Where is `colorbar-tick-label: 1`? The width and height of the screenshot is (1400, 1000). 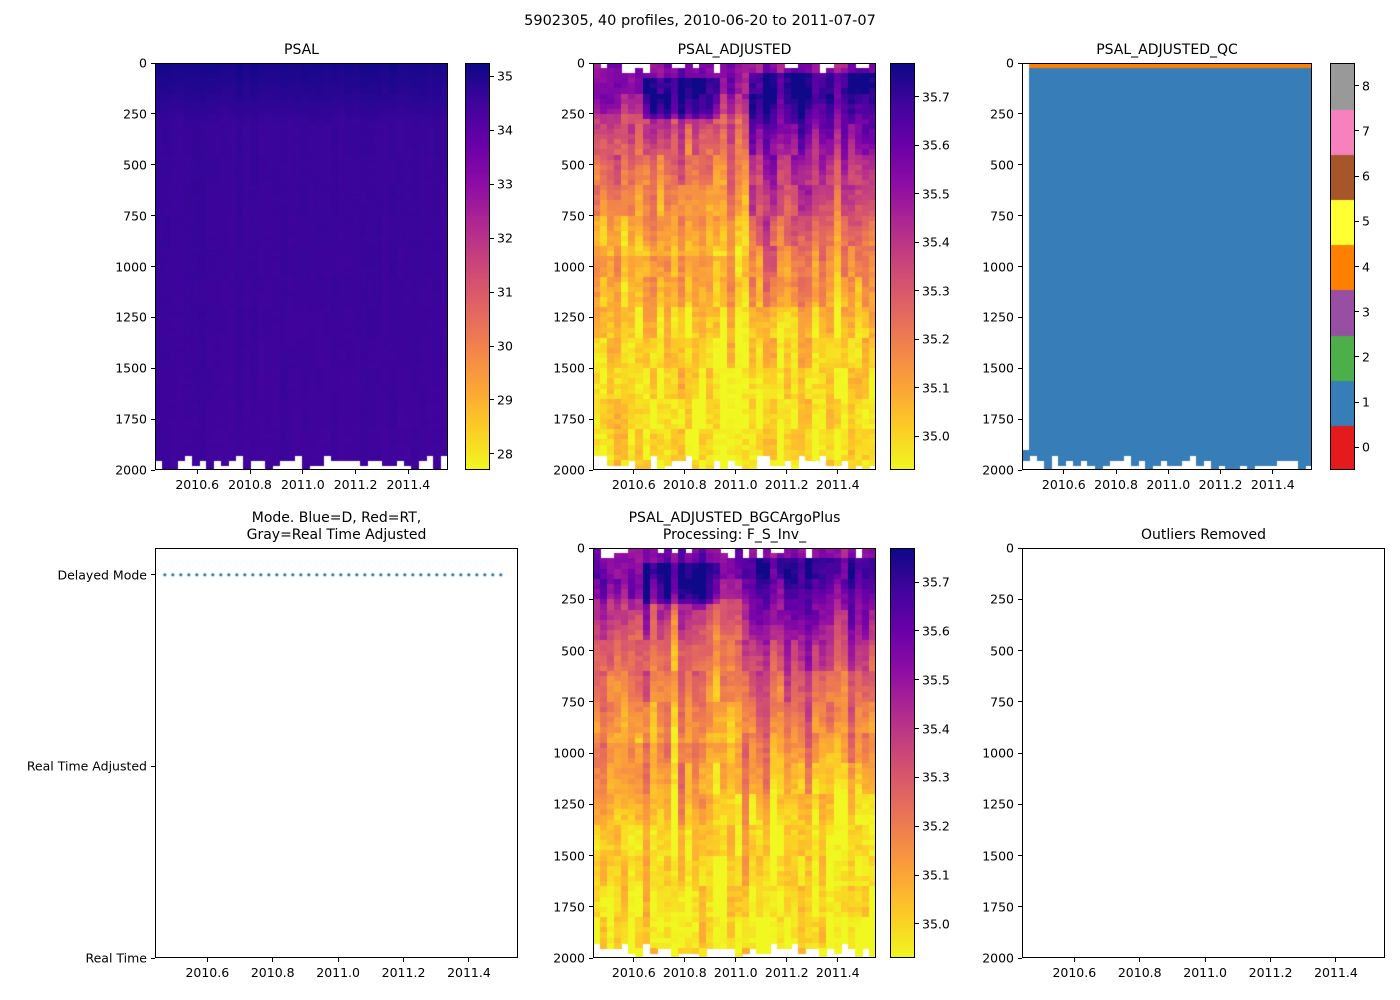
colorbar-tick-label: 1 is located at coordinates (1366, 402).